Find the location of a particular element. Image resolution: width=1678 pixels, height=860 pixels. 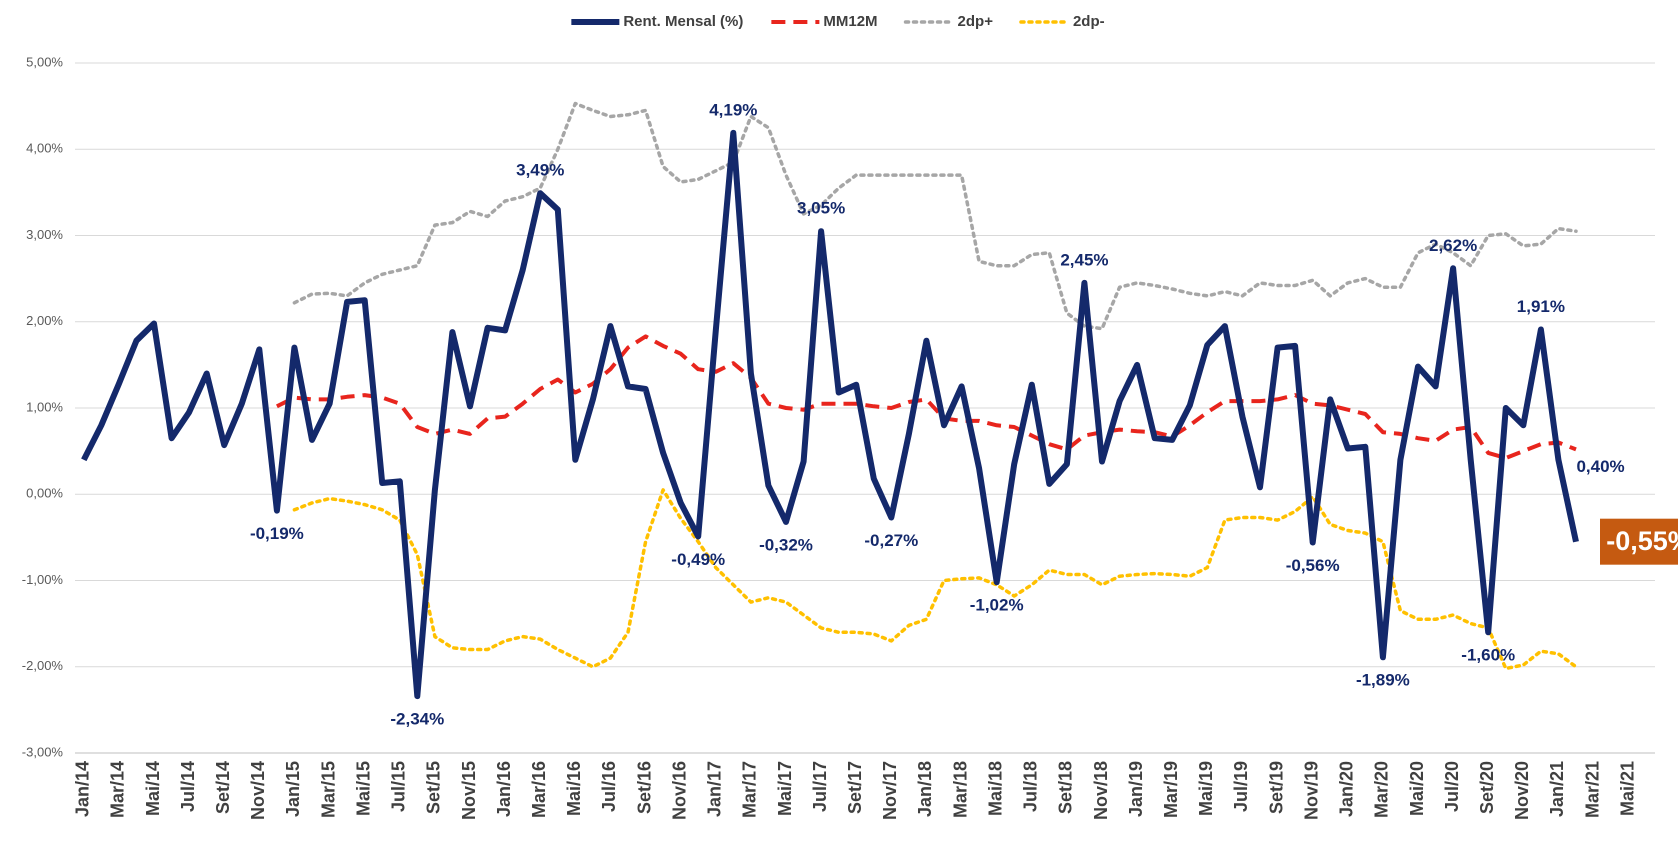

value-label: 2,45% is located at coordinates (1084, 259).